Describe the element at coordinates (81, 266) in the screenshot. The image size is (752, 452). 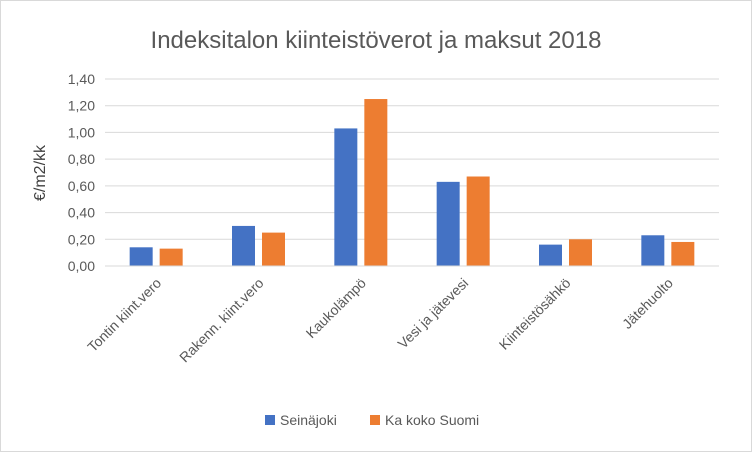
I see `y-tick-label: 0,00` at that location.